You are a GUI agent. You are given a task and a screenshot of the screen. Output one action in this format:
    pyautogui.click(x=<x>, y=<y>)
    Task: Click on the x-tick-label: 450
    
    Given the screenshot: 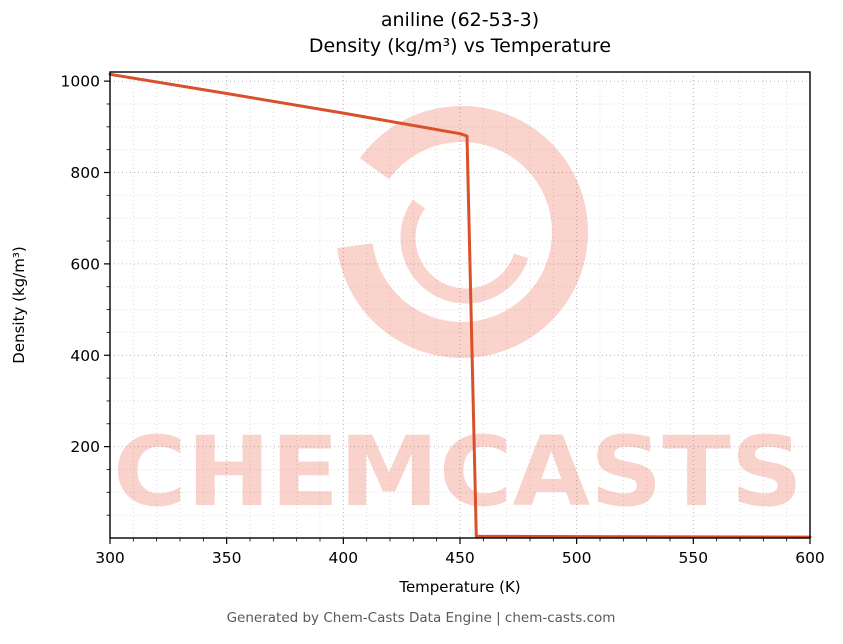 What is the action you would take?
    pyautogui.click(x=460, y=558)
    